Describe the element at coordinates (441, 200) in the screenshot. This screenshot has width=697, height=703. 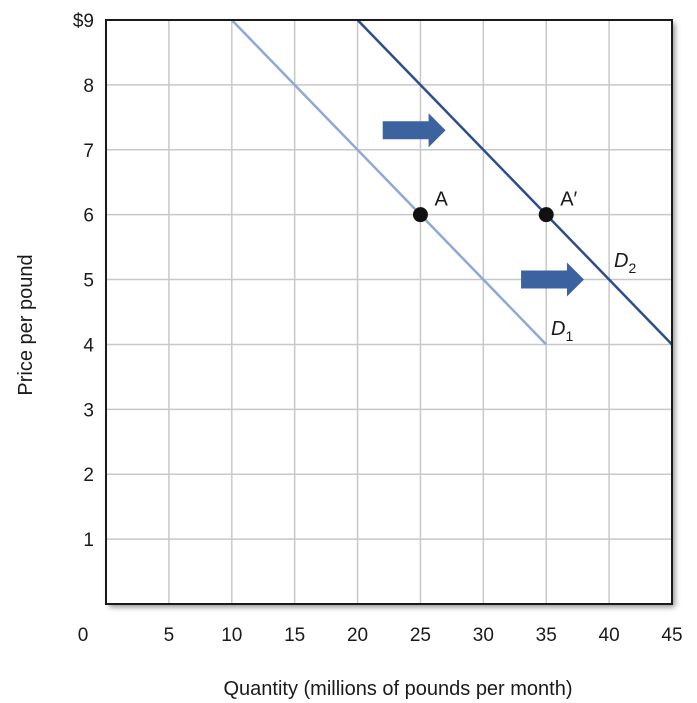
I see `point-label-1: A` at that location.